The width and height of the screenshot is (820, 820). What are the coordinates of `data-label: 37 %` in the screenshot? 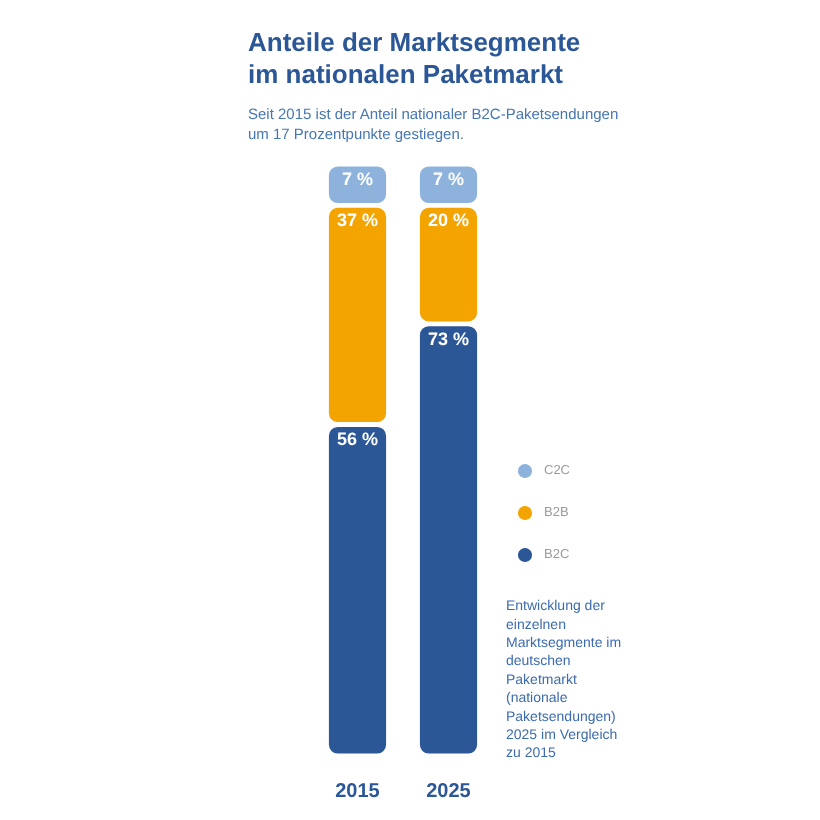 It's located at (357, 220).